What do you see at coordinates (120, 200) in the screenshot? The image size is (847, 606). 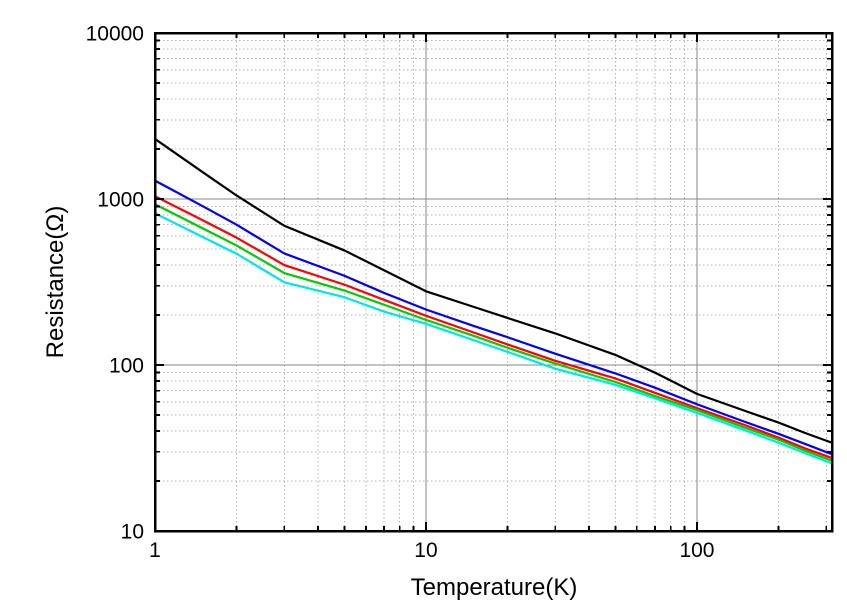 I see `y-tick-label-1000: 1000` at bounding box center [120, 200].